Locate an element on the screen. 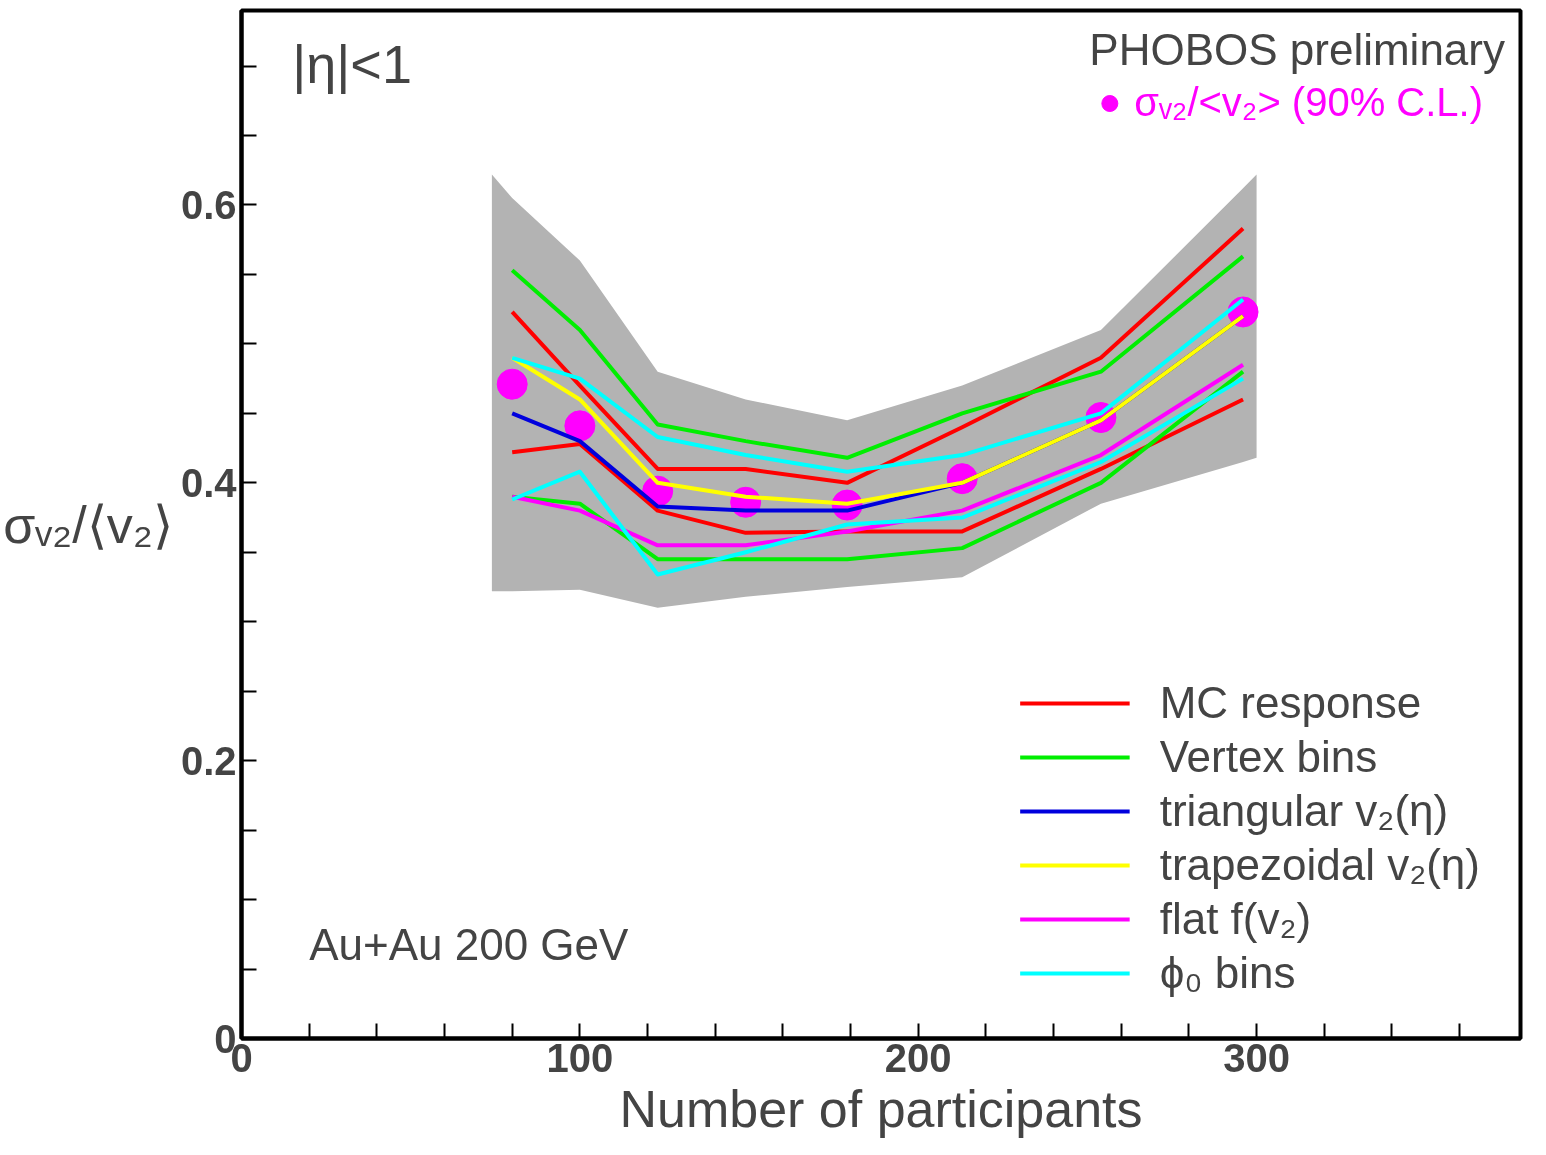 Image resolution: width=1546 pixels, height=1155 pixels. legend-label: flat f(v₂) is located at coordinates (1235, 919).